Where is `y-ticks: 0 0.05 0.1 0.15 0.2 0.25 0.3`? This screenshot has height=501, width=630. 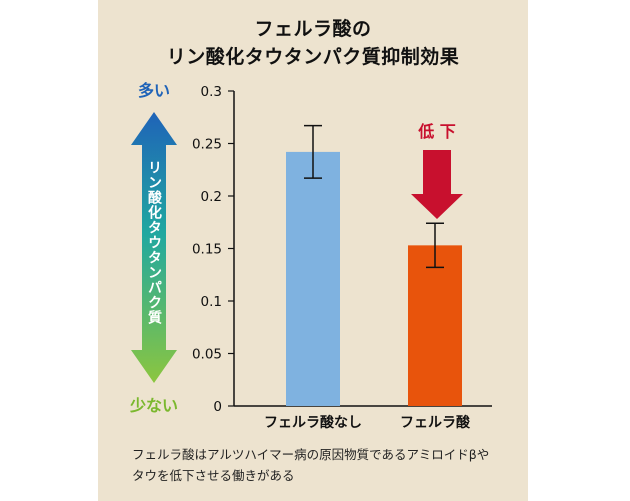
y-ticks: 0 0.05 0.1 0.15 0.2 0.25 0.3 is located at coordinates (213, 249).